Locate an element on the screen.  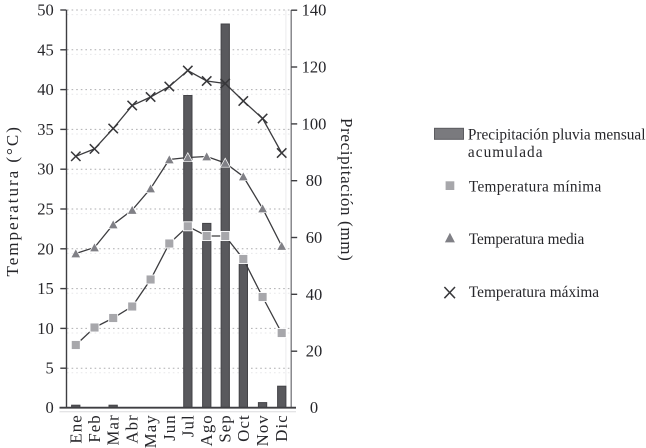
svg-text: Jul is located at coordinates (187, 425).